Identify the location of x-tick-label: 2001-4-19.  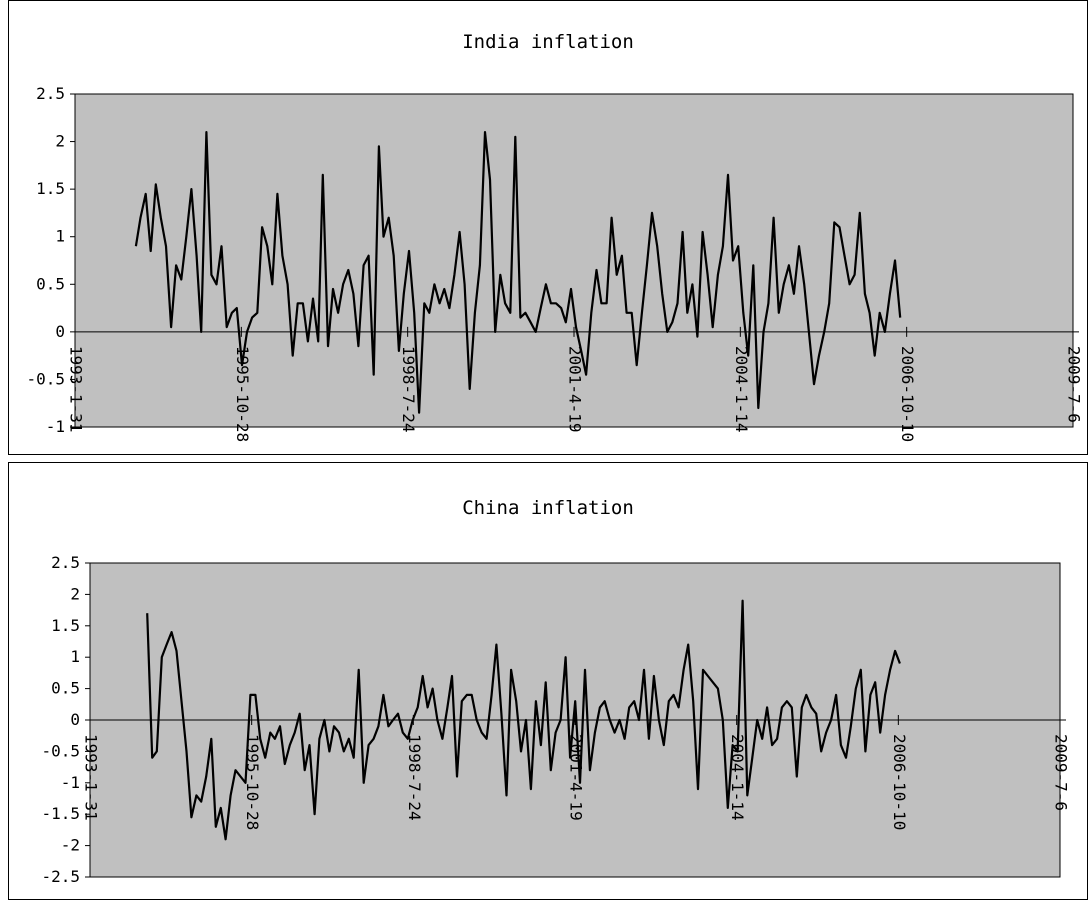
(575, 389).